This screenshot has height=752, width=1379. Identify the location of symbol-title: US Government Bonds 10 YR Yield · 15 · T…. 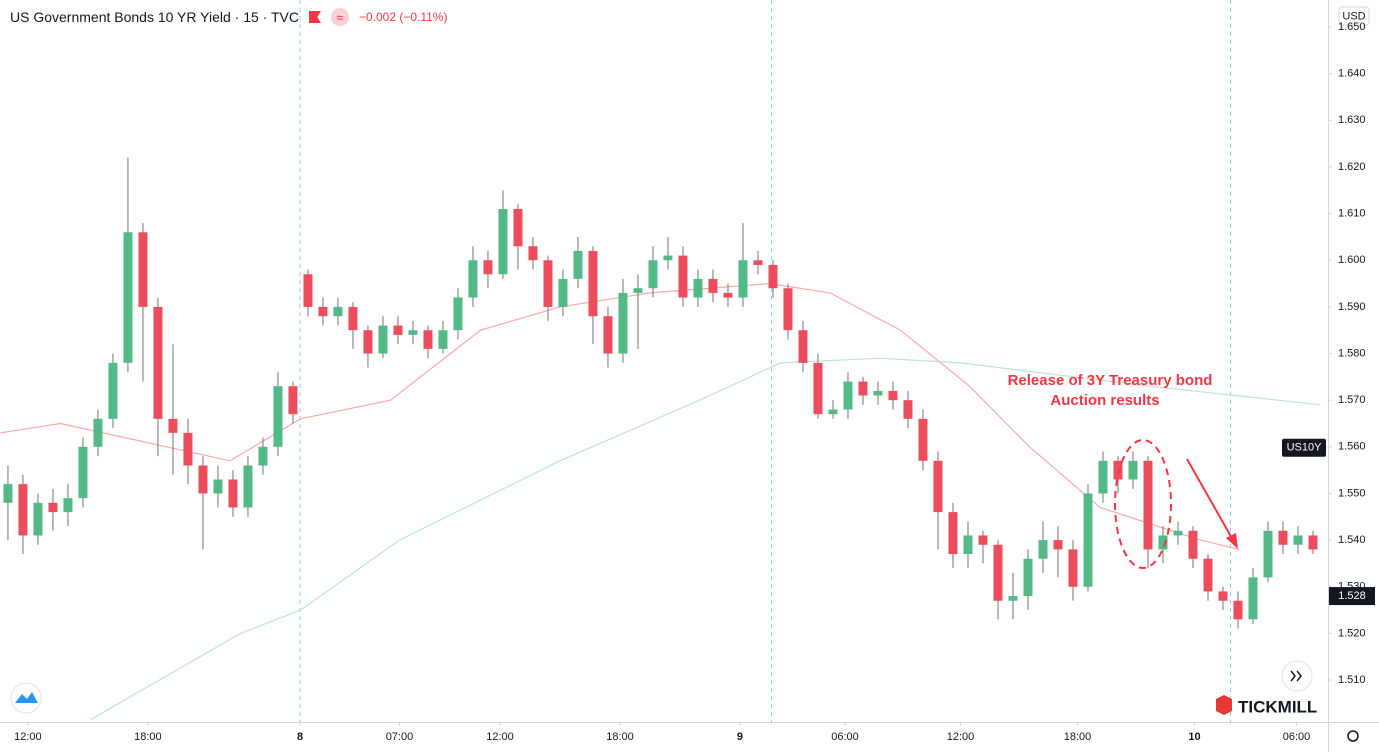
(154, 17).